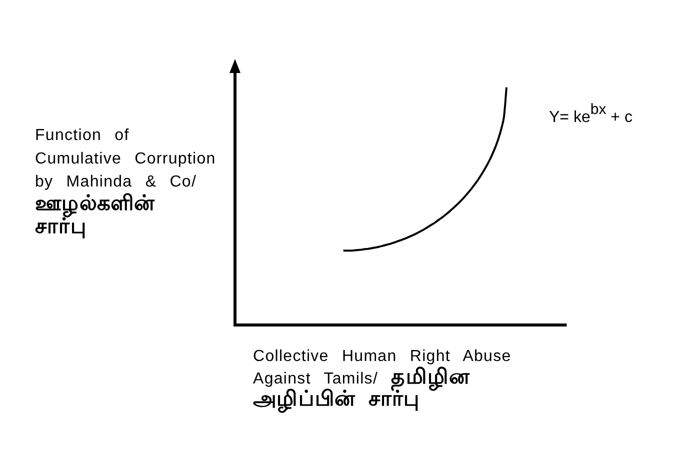 This screenshot has width=688, height=459. I want to click on y-axis-title: Function of Cumulative Corruption by Mahinda & Co/ ஊழல்களின் சார்பு, so click(125, 182).